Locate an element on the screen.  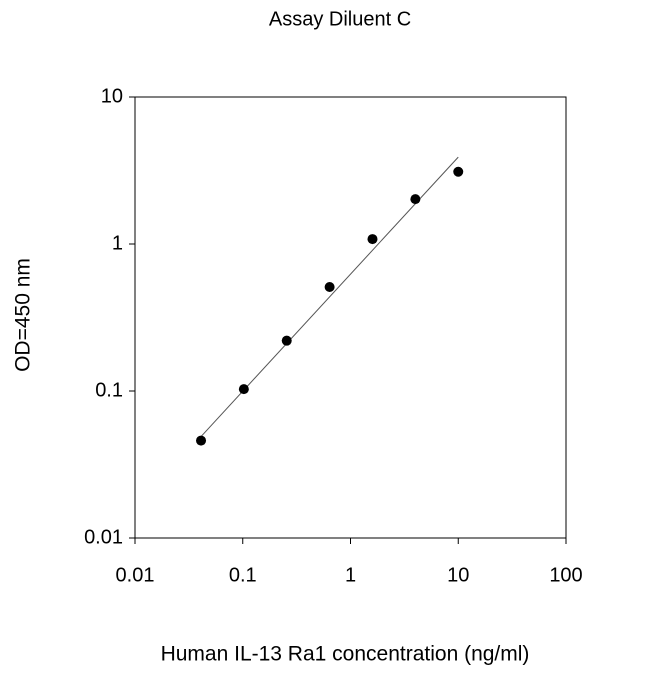
y-axis-label: OD=450 nm is located at coordinates (23, 315).